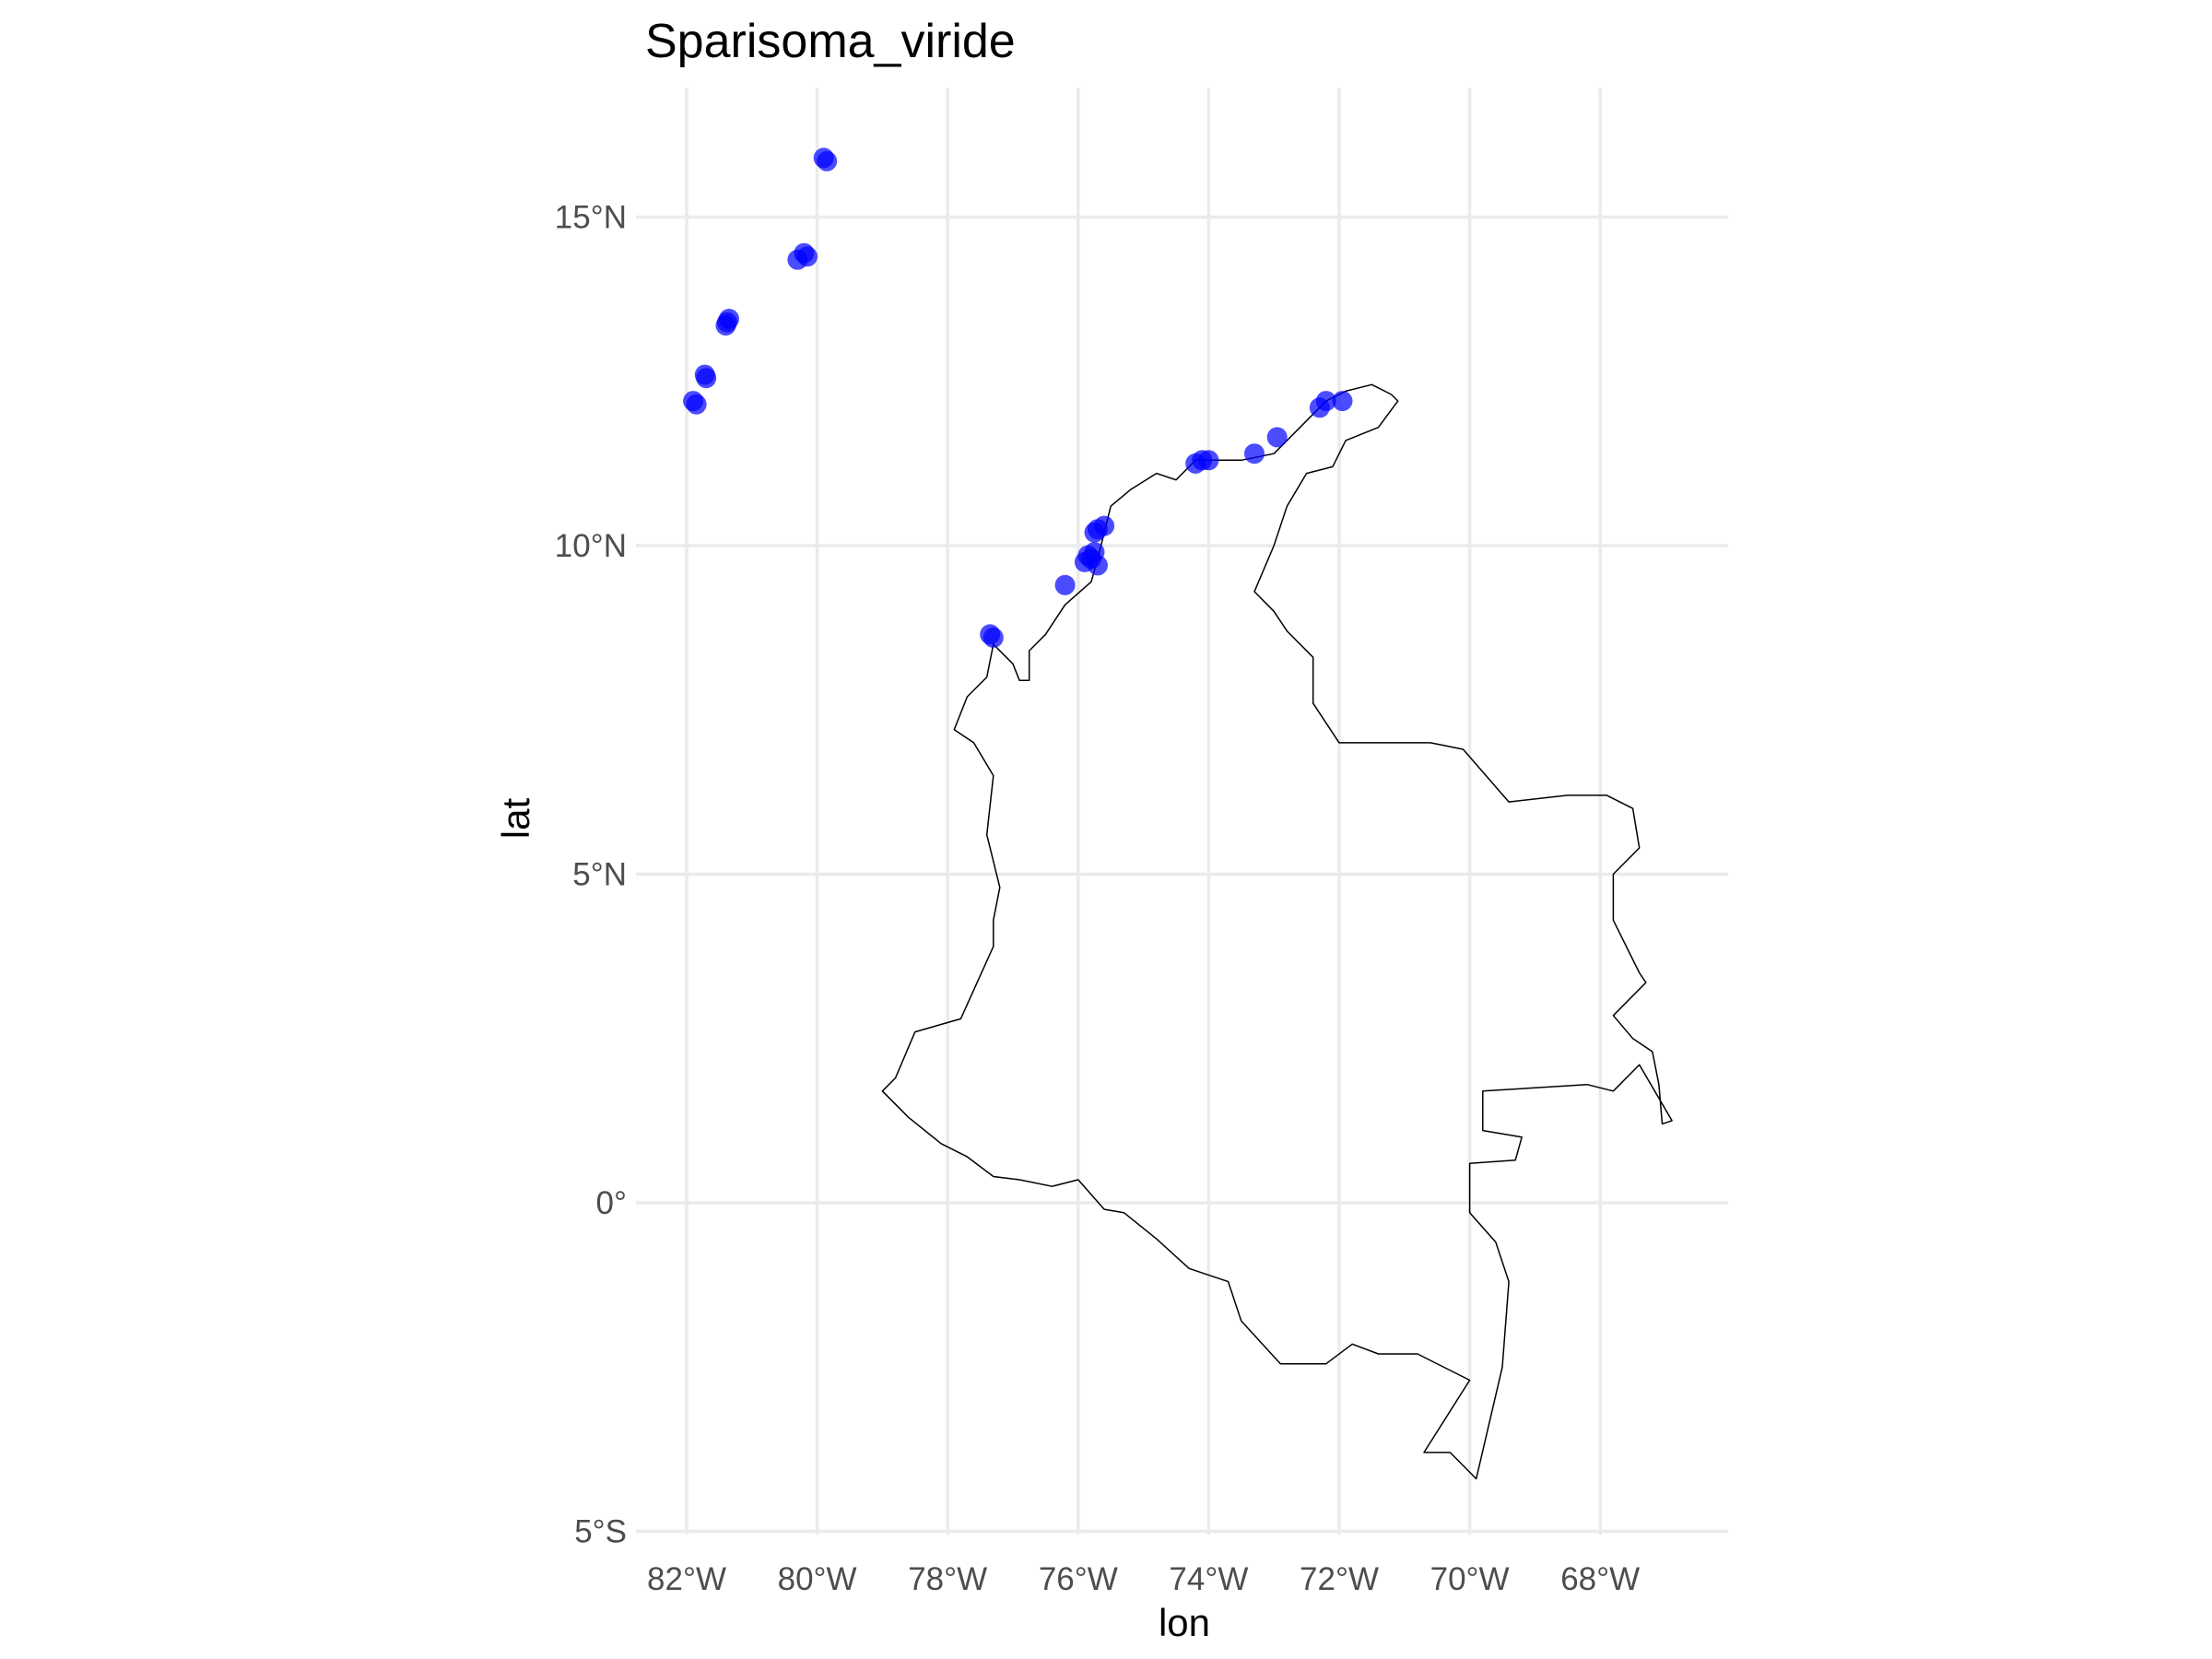  I want to click on y-tick-labels: 15°N 10°N 5°N 0° 5°S, so click(591, 875).